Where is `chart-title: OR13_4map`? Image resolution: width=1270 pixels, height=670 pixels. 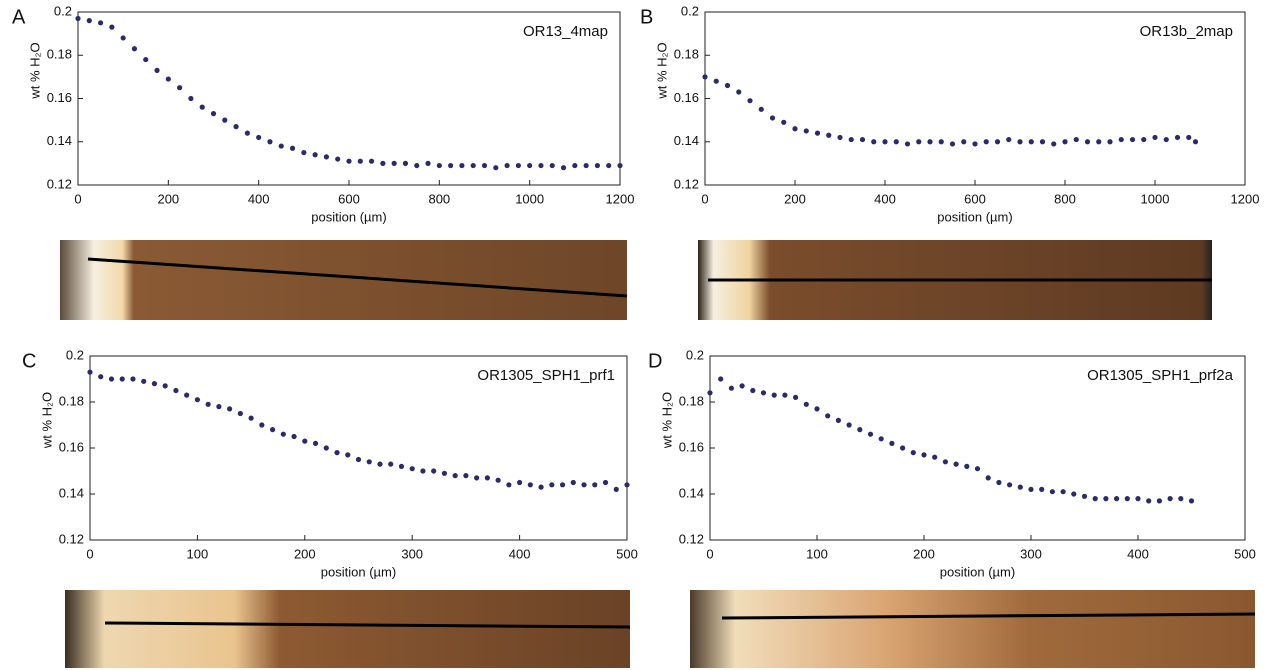 chart-title: OR13_4map is located at coordinates (565, 31).